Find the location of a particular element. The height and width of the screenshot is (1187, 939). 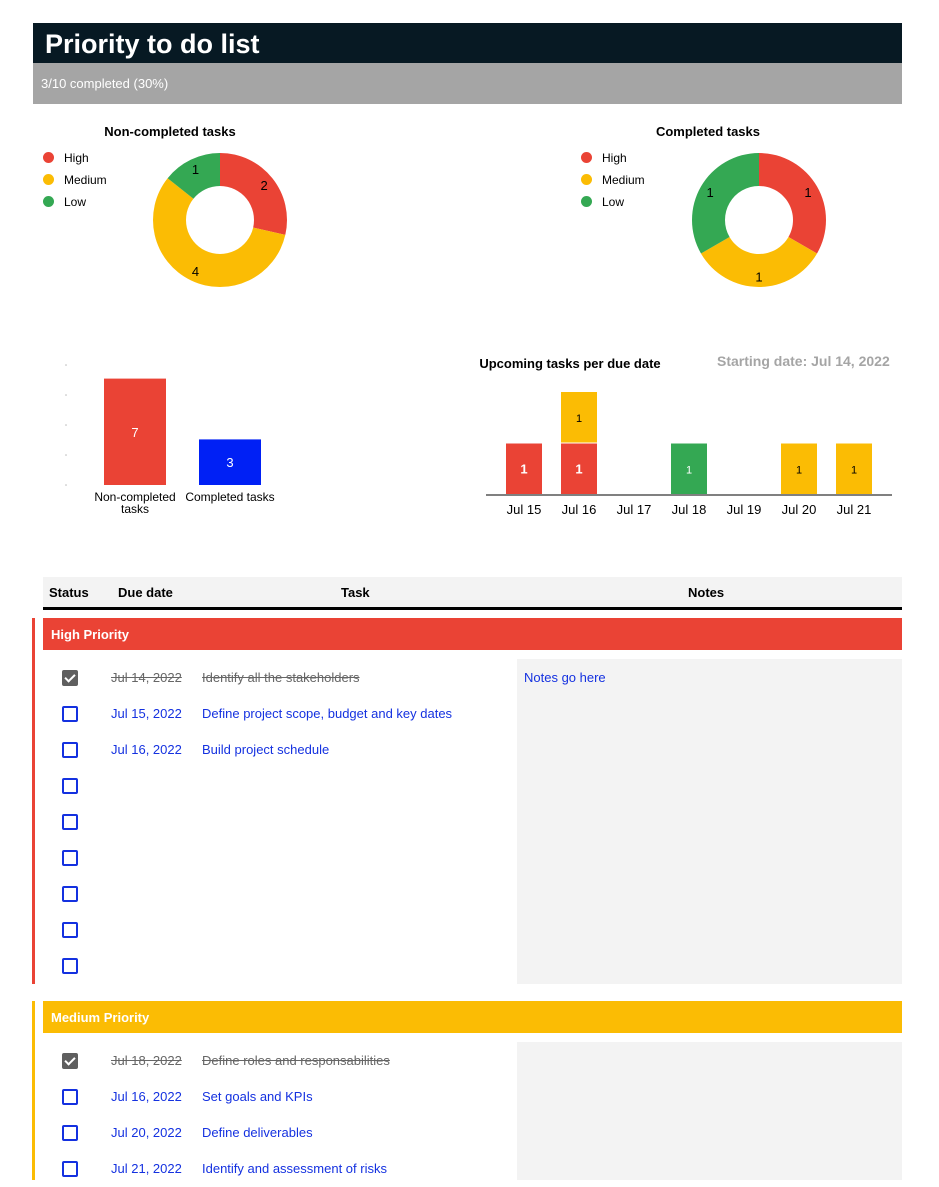

non-completed-legend: High Medium Low is located at coordinates (88, 180).